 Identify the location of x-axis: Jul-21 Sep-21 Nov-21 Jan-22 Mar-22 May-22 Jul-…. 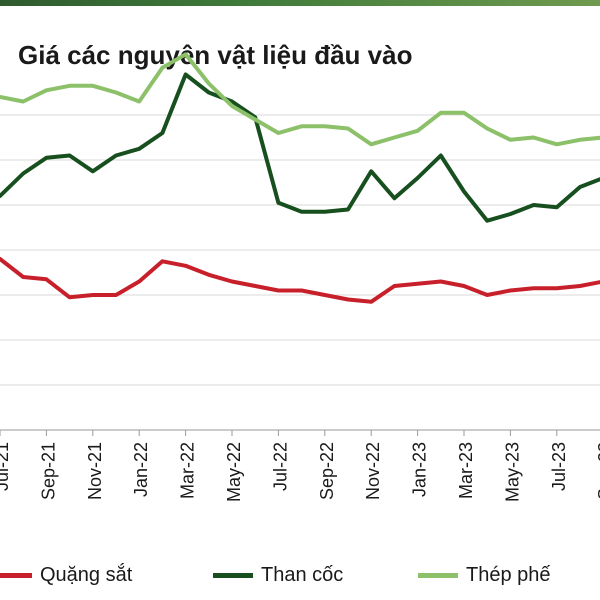
(300, 465).